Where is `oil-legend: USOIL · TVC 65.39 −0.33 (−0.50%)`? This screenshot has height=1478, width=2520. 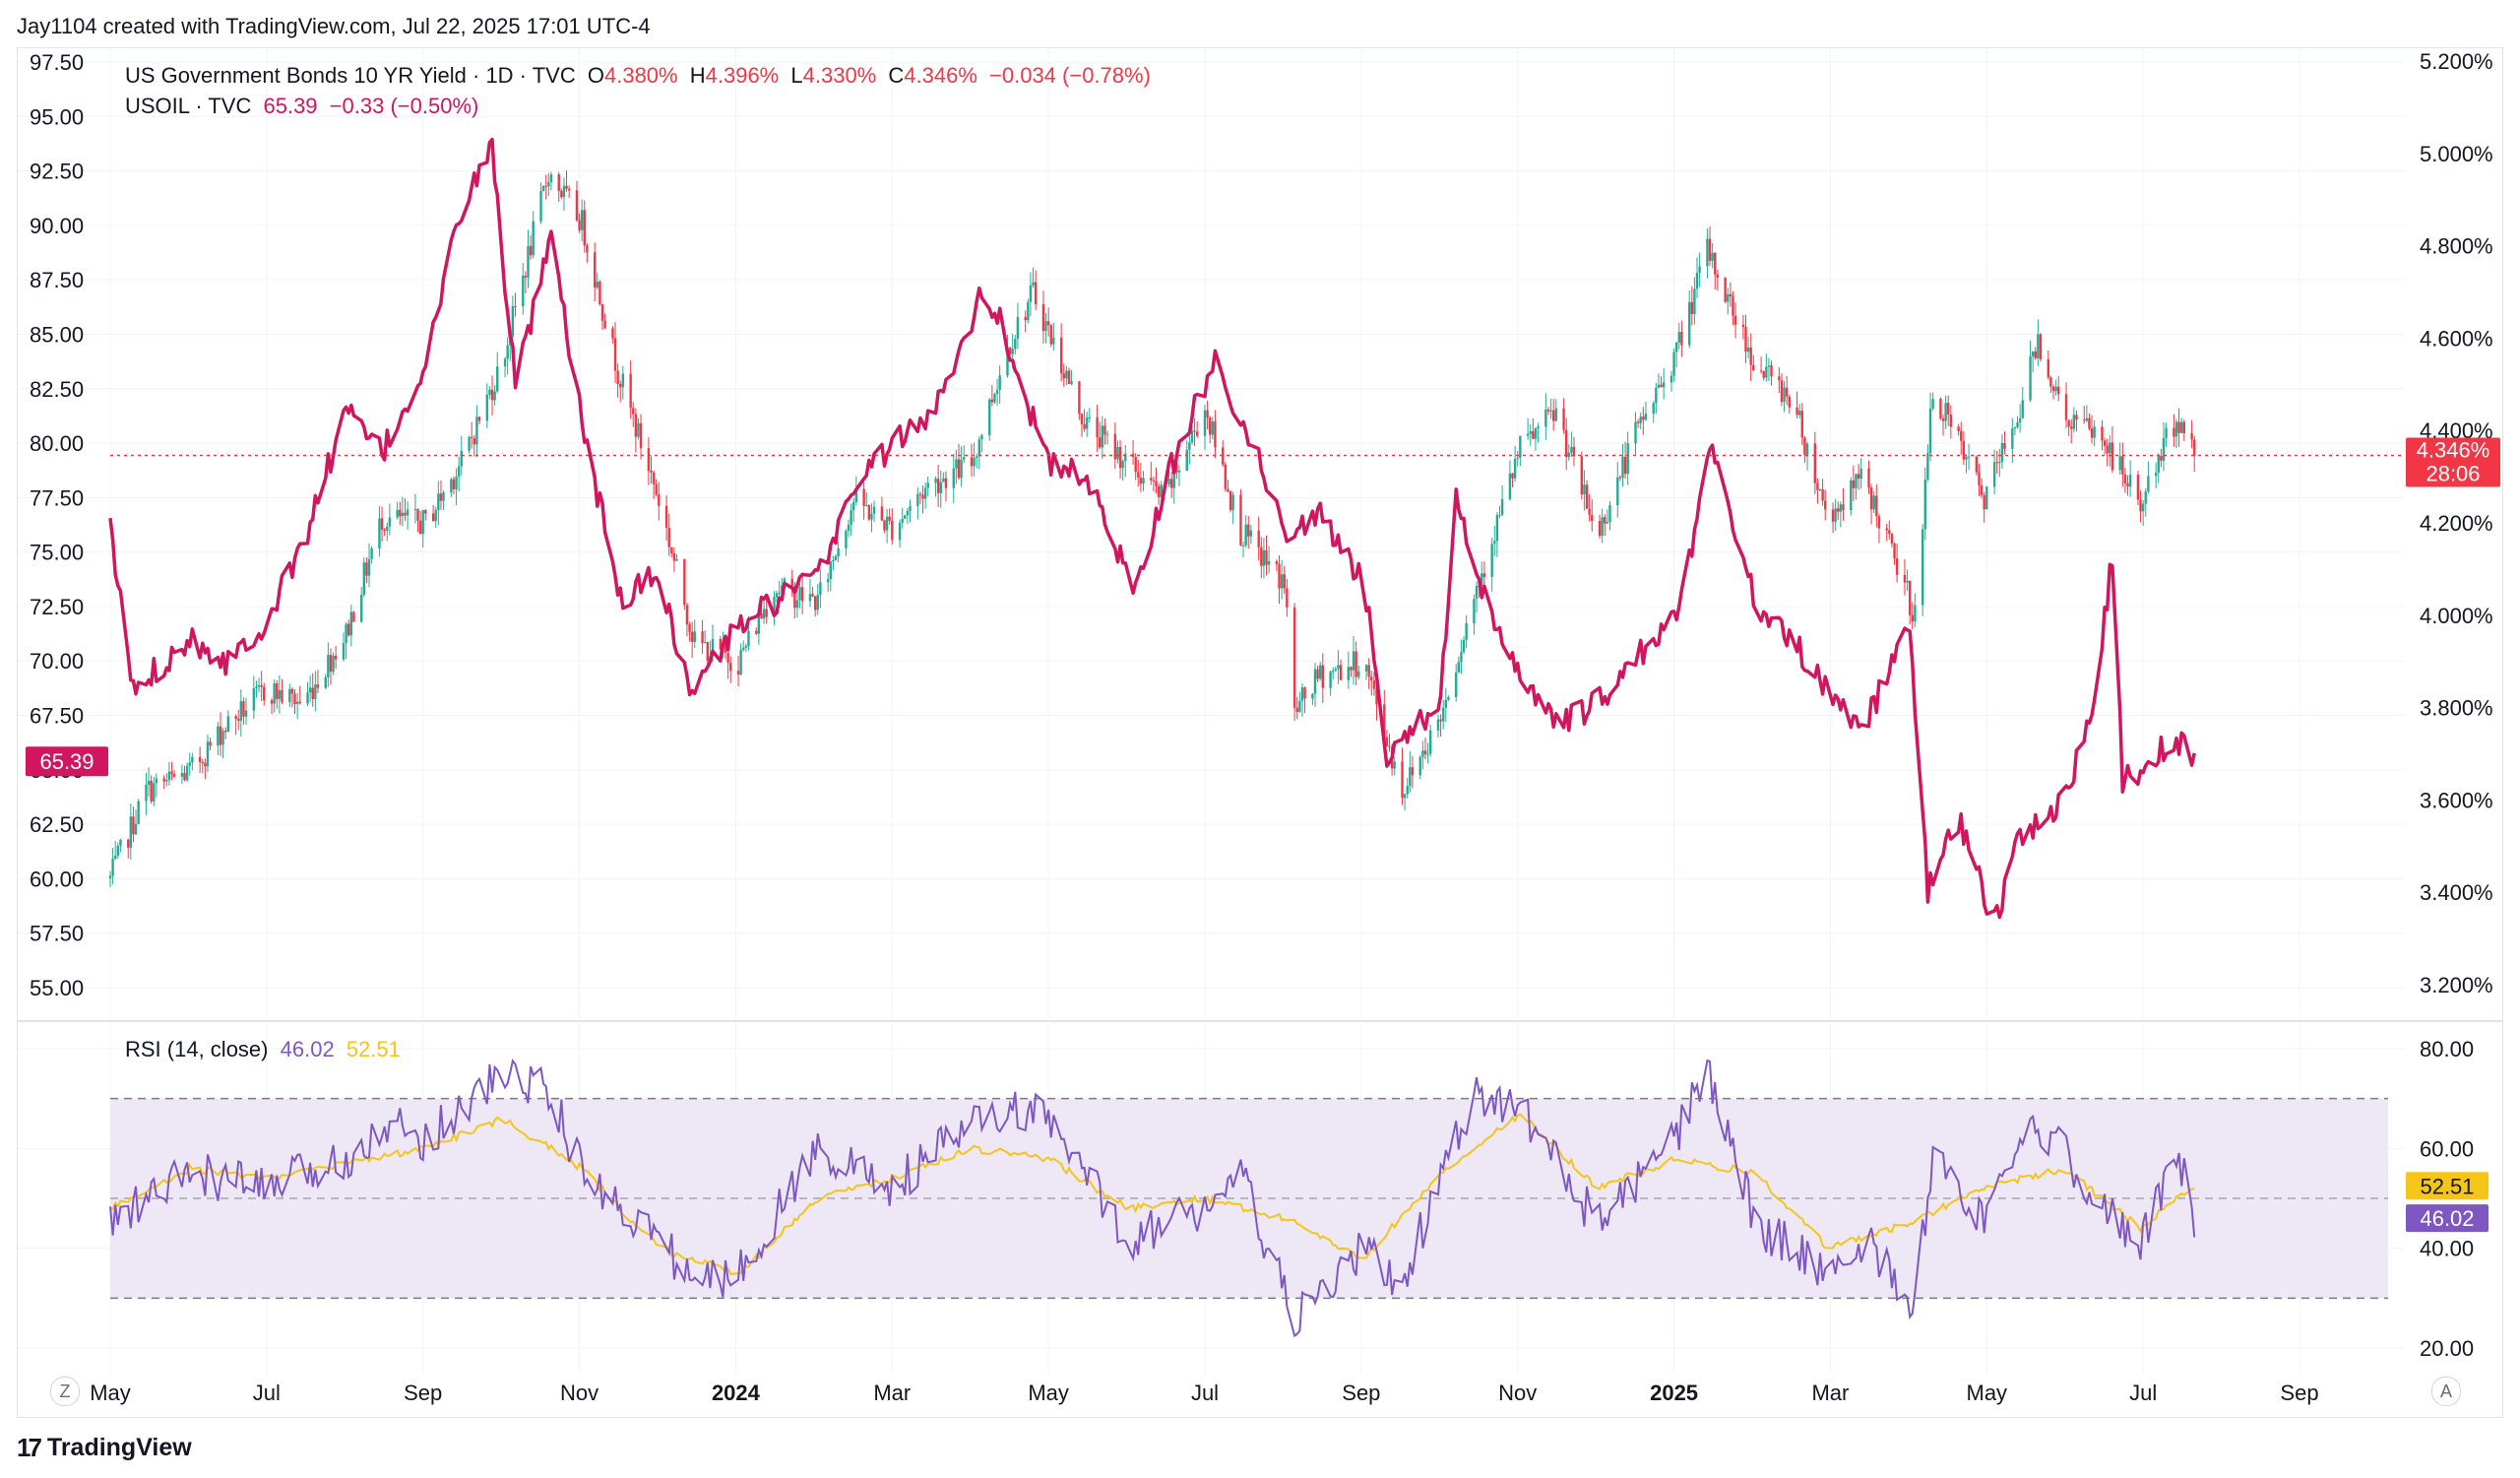
oil-legend: USOIL · TVC 65.39 −0.33 (−0.50%) is located at coordinates (304, 106).